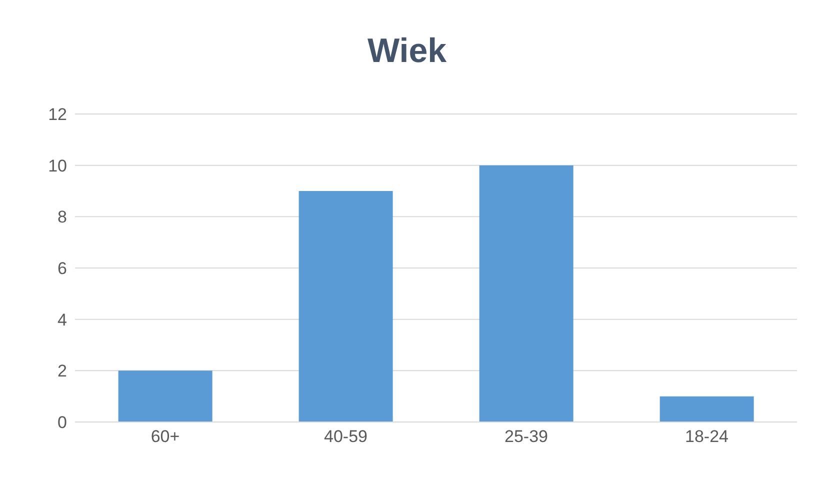  I want to click on y-tick-label: 10, so click(57, 166).